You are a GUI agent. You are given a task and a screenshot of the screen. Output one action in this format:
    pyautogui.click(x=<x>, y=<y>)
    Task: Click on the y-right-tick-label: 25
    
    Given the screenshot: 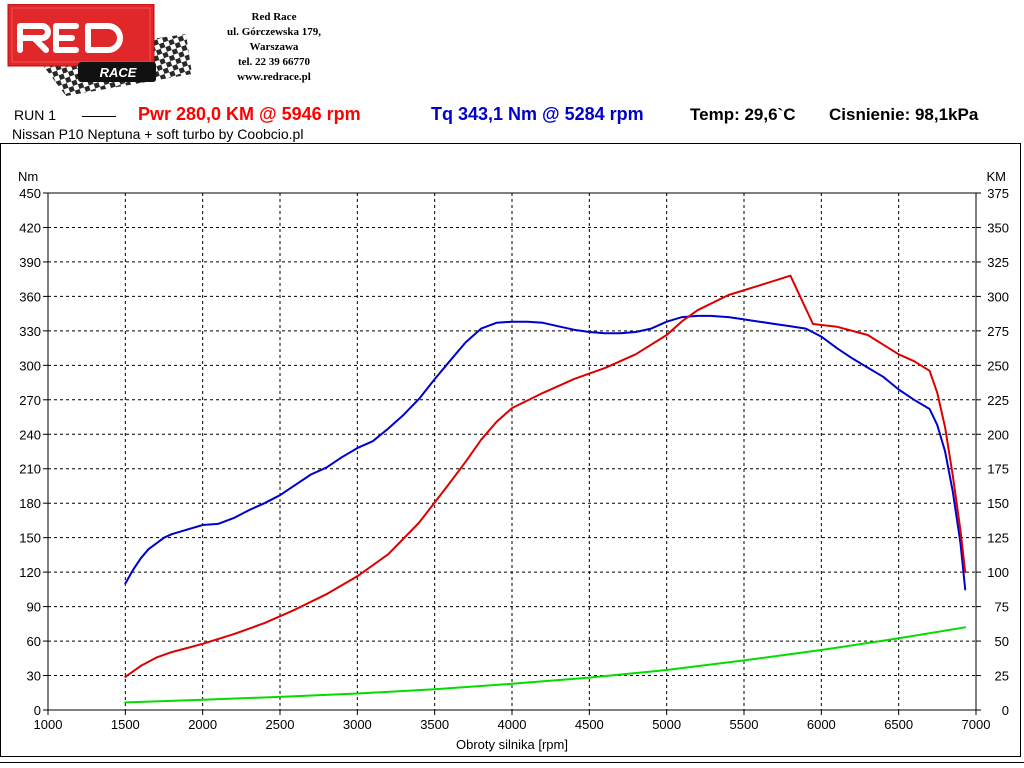 What is the action you would take?
    pyautogui.click(x=1002, y=676)
    